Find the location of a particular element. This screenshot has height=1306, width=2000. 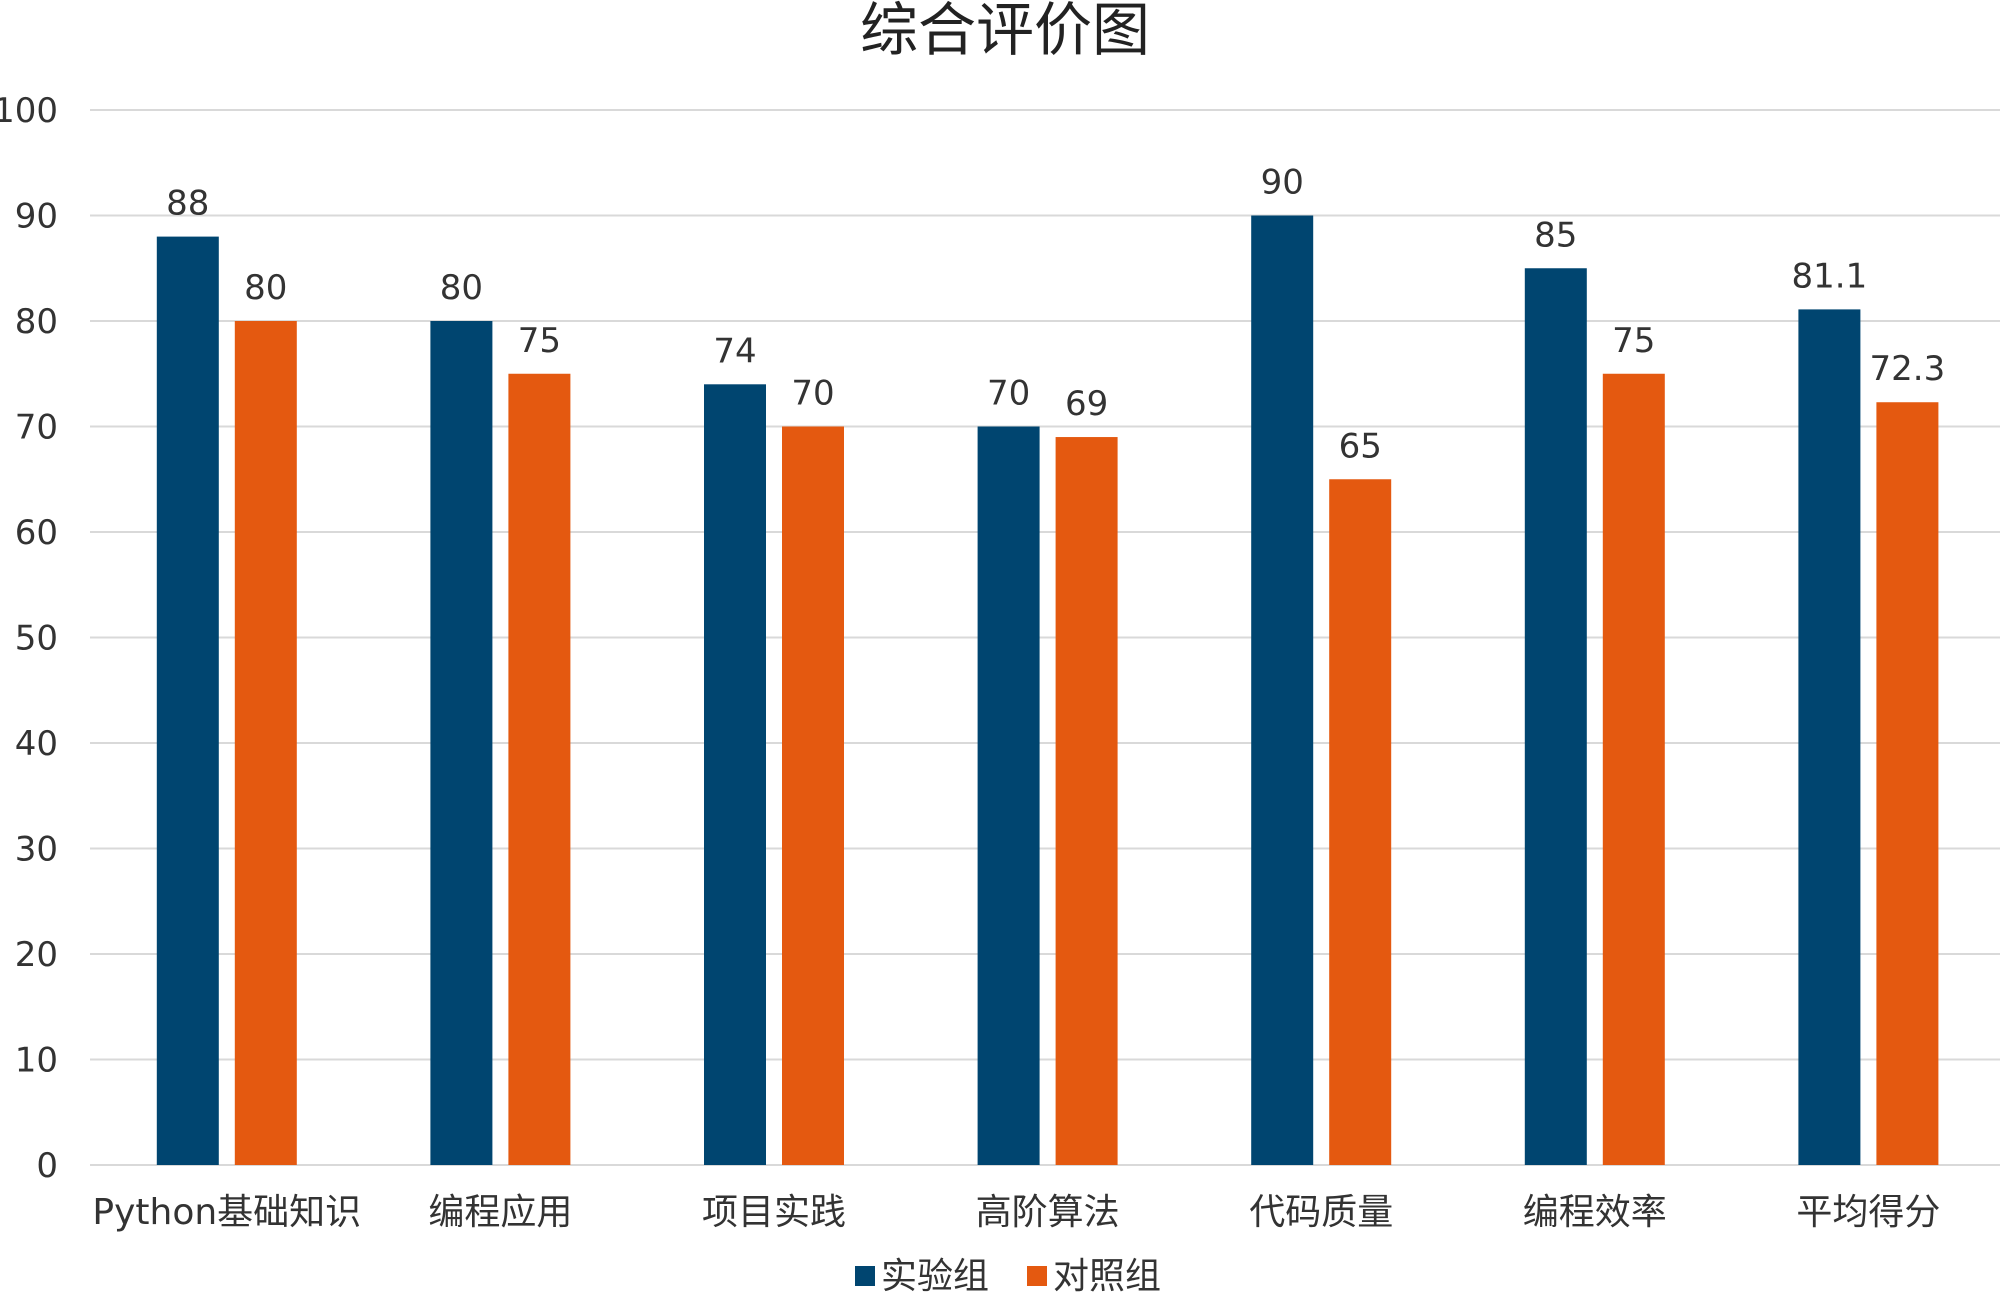

x-tick-label: 编程效率 is located at coordinates (1595, 1212).